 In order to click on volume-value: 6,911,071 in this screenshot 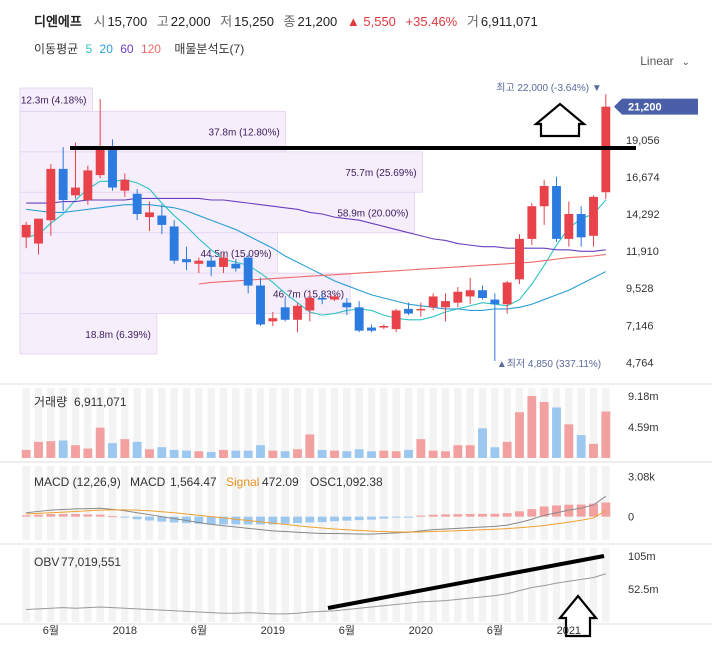, I will do `click(509, 21)`.